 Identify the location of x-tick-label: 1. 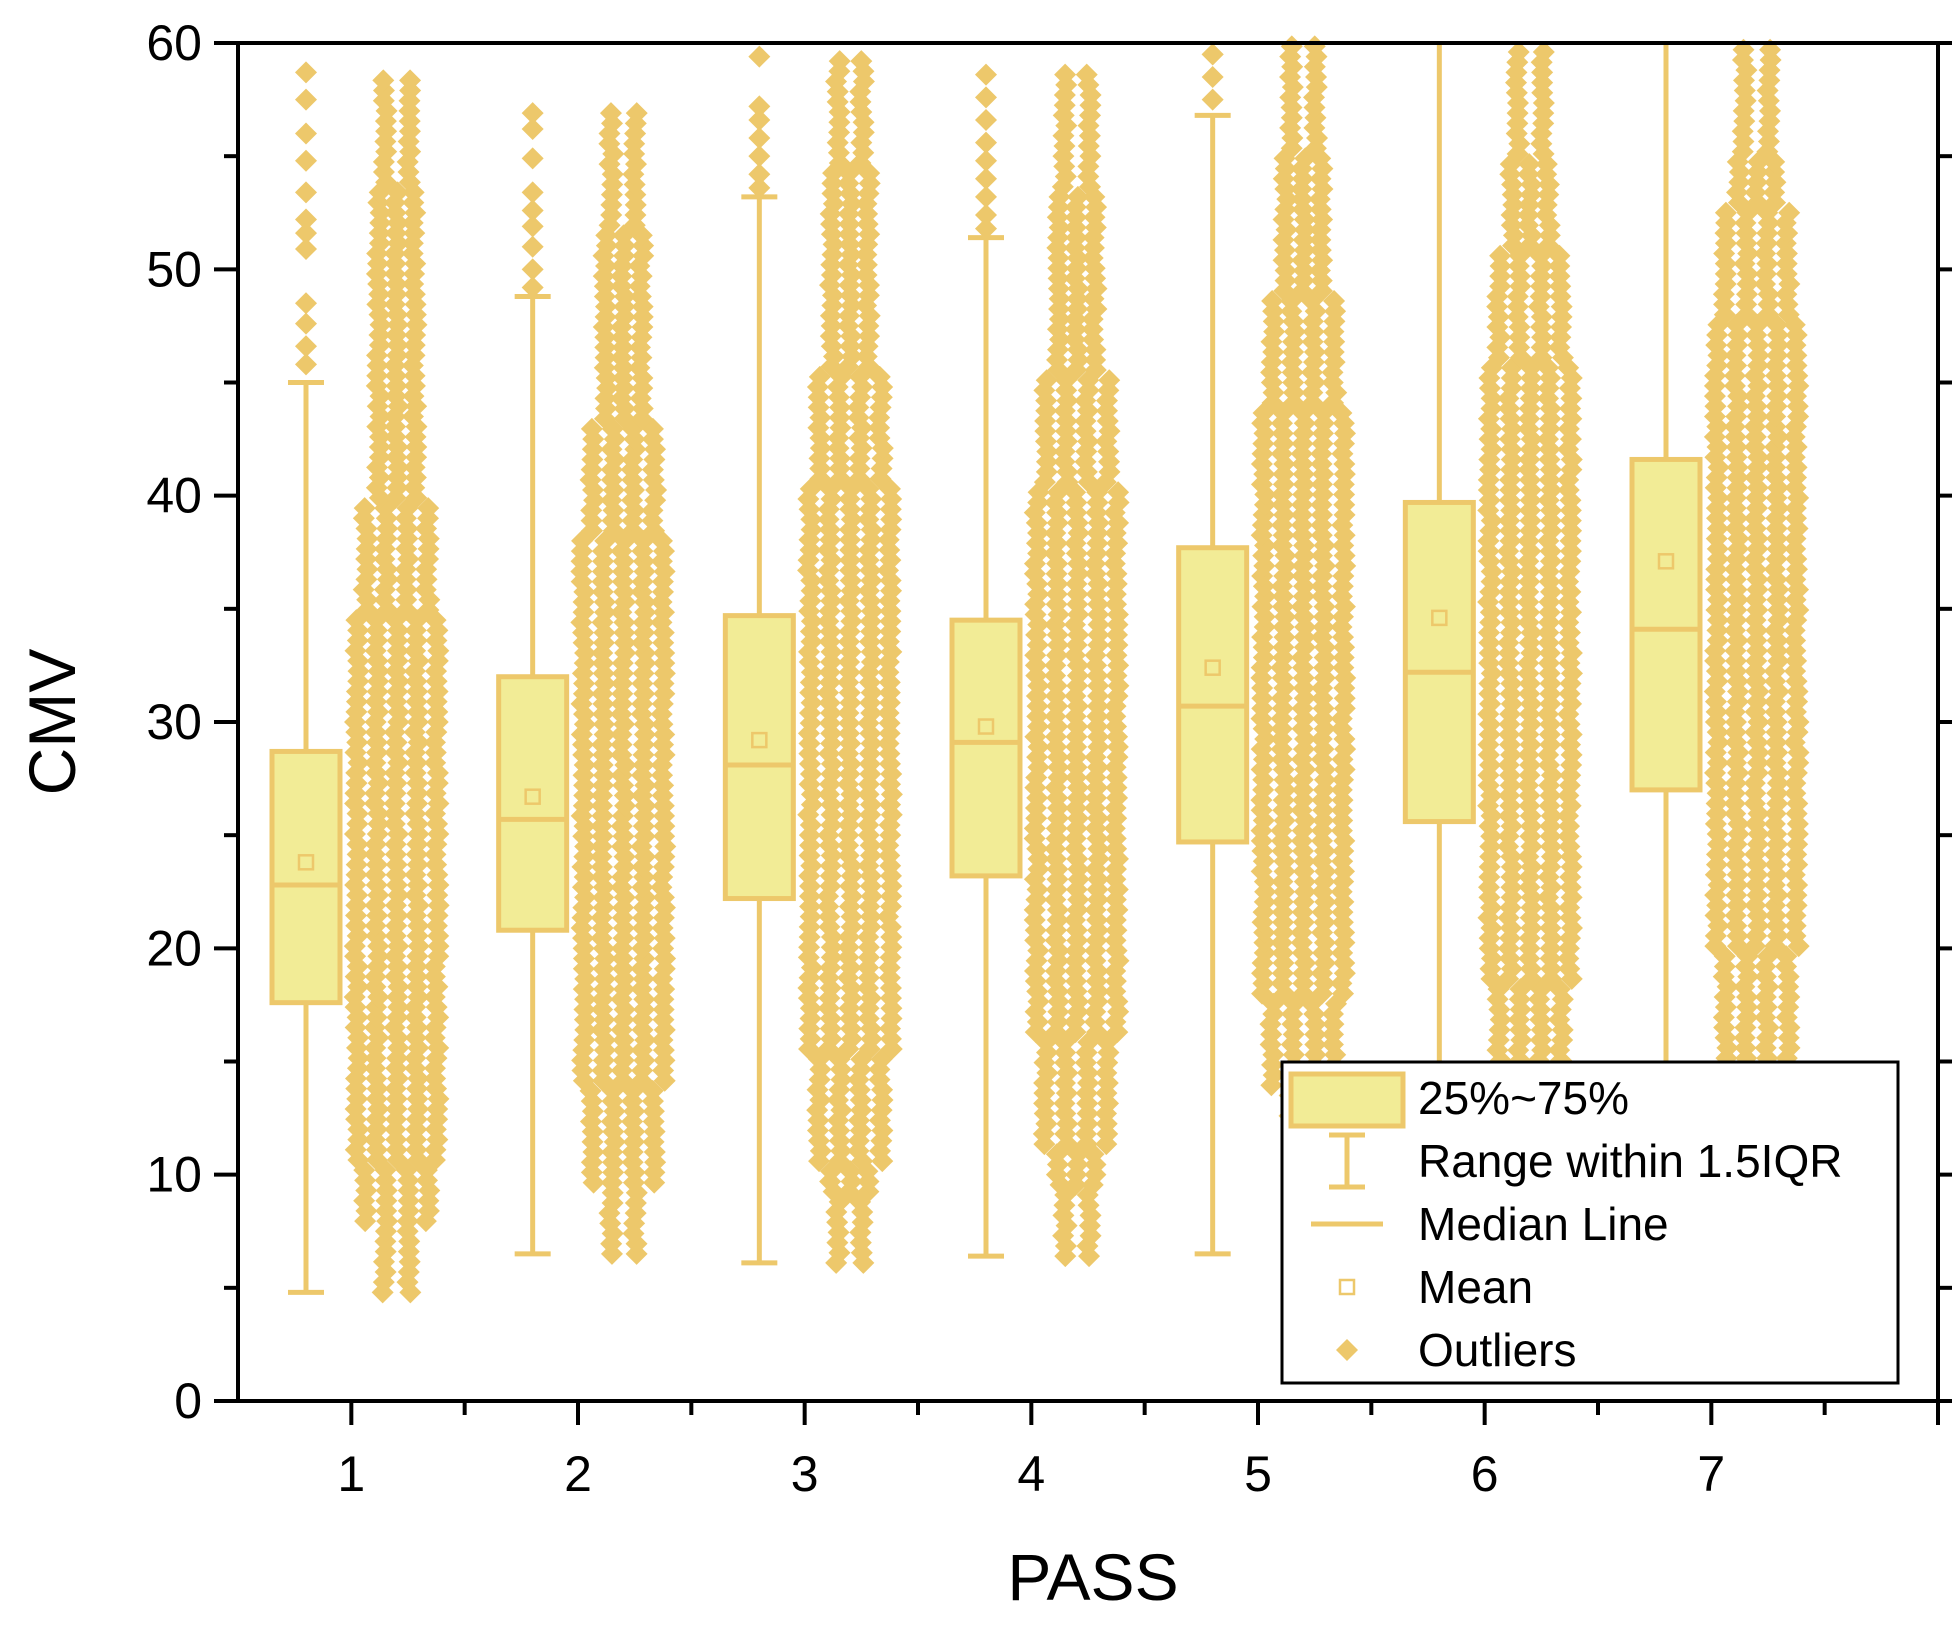
(351, 1474).